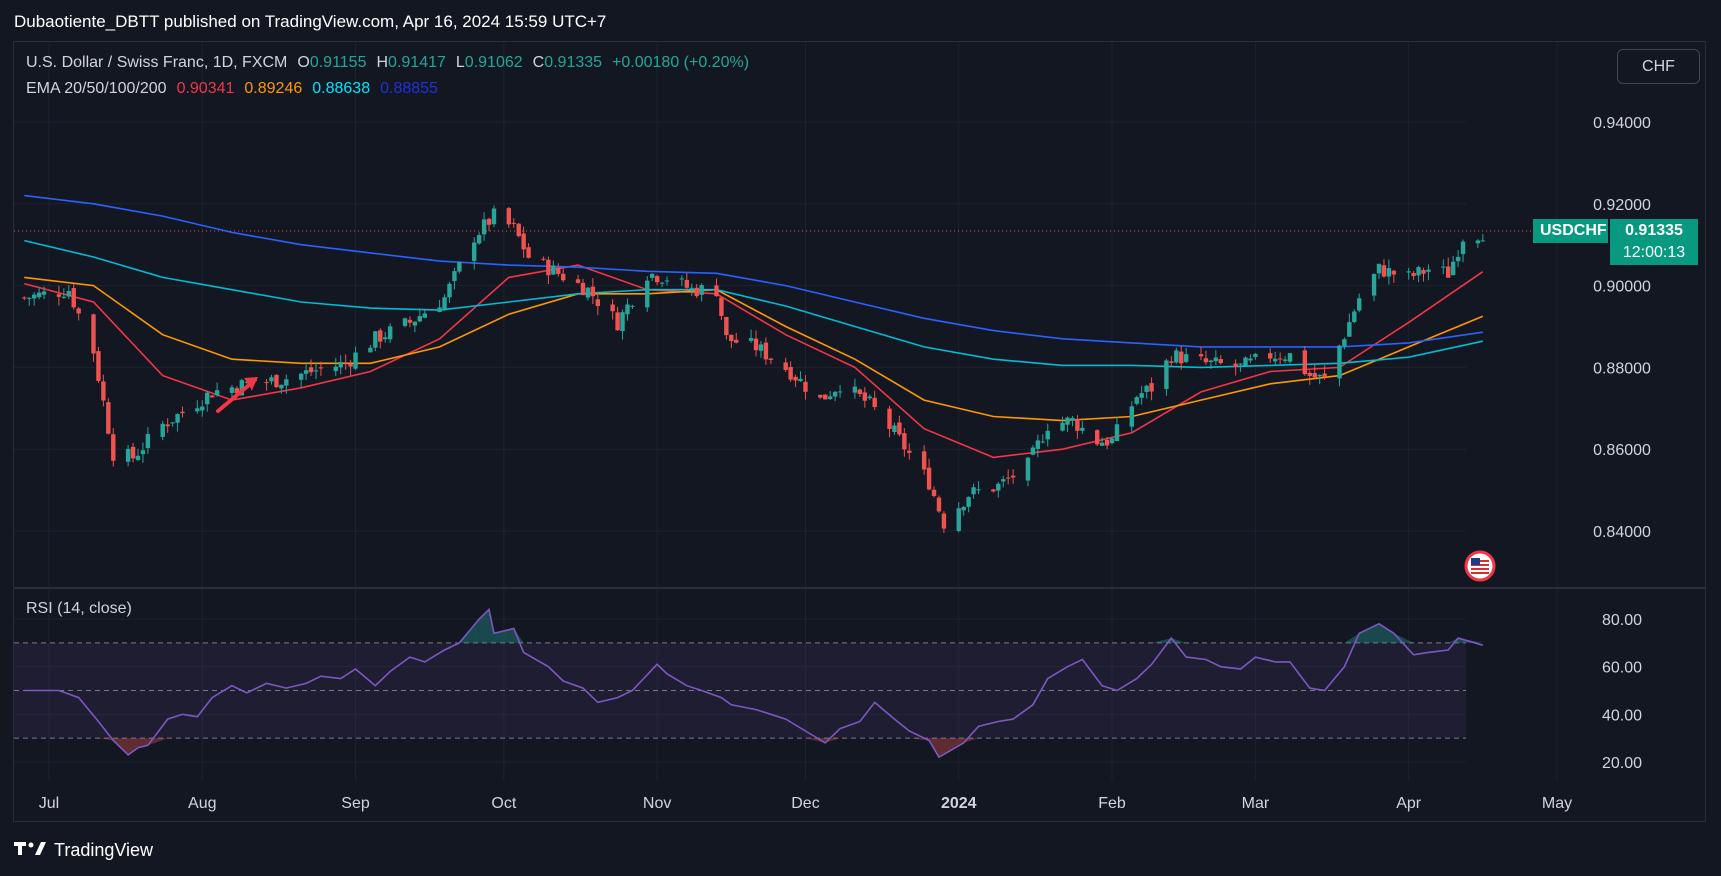 This screenshot has width=1721, height=876. Describe the element at coordinates (1654, 242) in the screenshot. I see `last-price-label: 0.91335 12:00:13` at that location.